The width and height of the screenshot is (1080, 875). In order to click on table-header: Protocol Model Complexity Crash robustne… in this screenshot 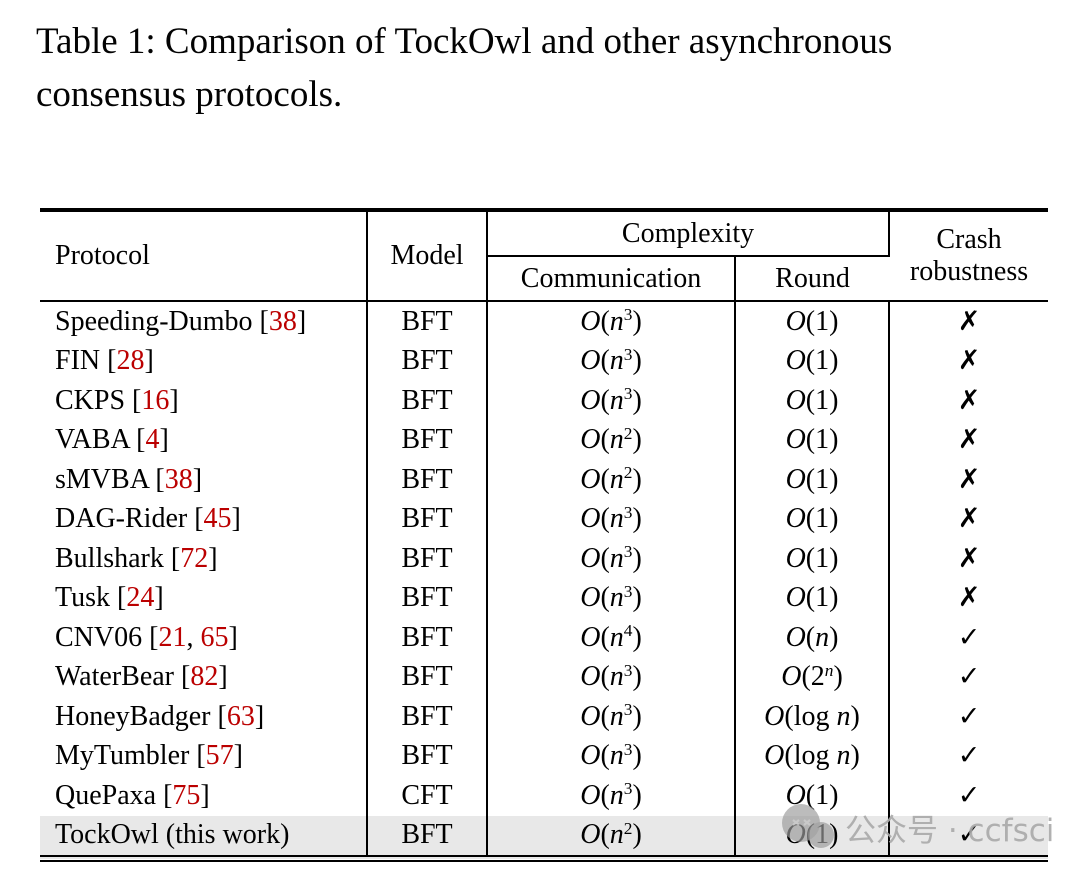, I will do `click(544, 255)`.